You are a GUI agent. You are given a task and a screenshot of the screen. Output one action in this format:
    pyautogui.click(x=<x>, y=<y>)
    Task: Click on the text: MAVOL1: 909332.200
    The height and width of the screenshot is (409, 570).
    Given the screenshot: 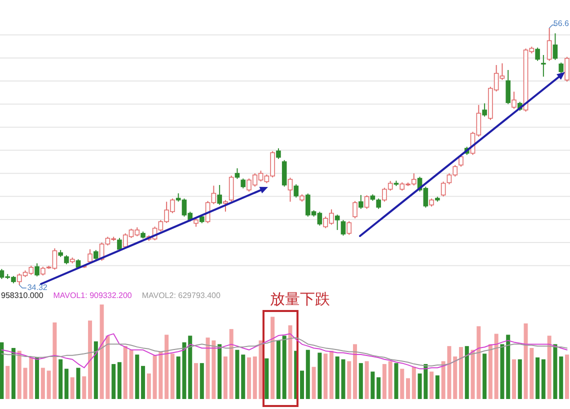 What is the action you would take?
    pyautogui.click(x=92, y=295)
    